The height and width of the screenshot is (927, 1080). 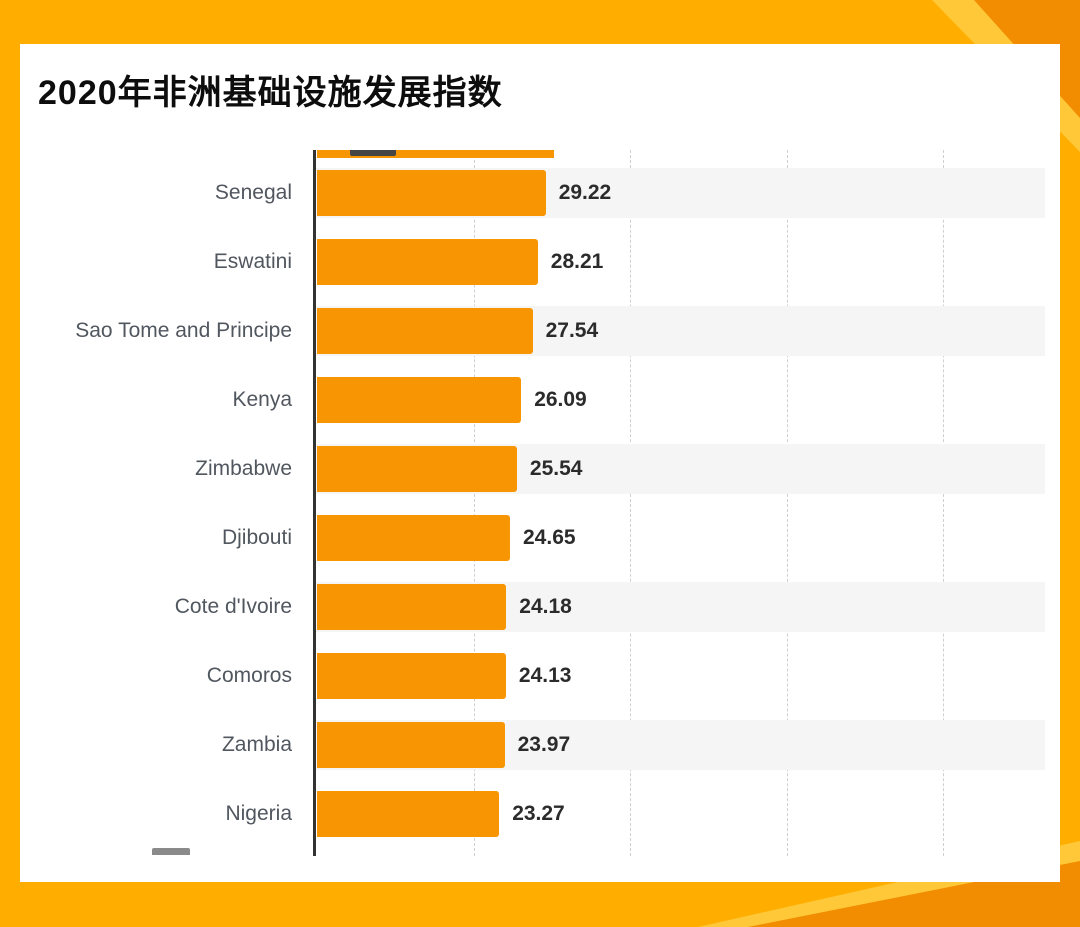 I want to click on value-label: 23.97, so click(x=544, y=744).